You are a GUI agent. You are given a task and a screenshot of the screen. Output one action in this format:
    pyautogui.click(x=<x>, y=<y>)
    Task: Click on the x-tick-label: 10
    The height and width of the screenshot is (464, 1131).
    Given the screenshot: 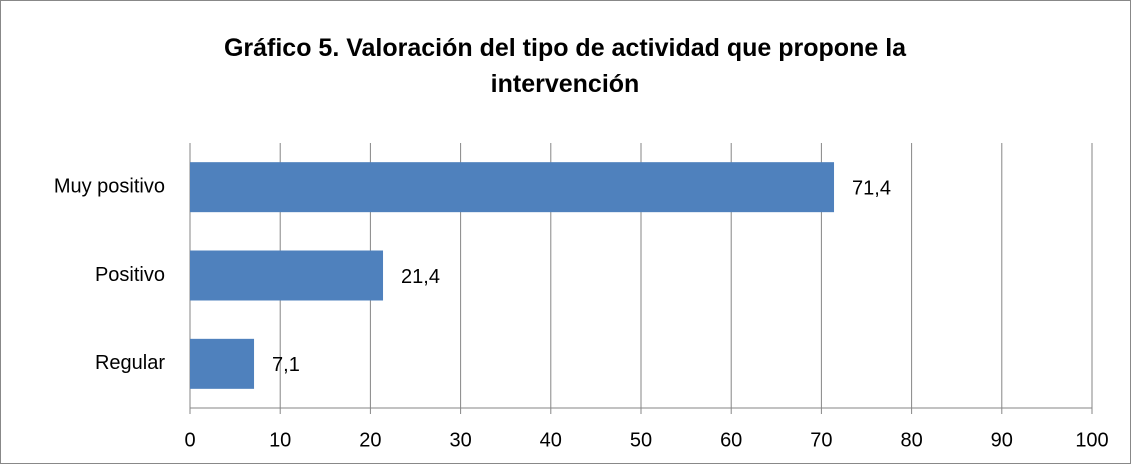 What is the action you would take?
    pyautogui.click(x=280, y=440)
    